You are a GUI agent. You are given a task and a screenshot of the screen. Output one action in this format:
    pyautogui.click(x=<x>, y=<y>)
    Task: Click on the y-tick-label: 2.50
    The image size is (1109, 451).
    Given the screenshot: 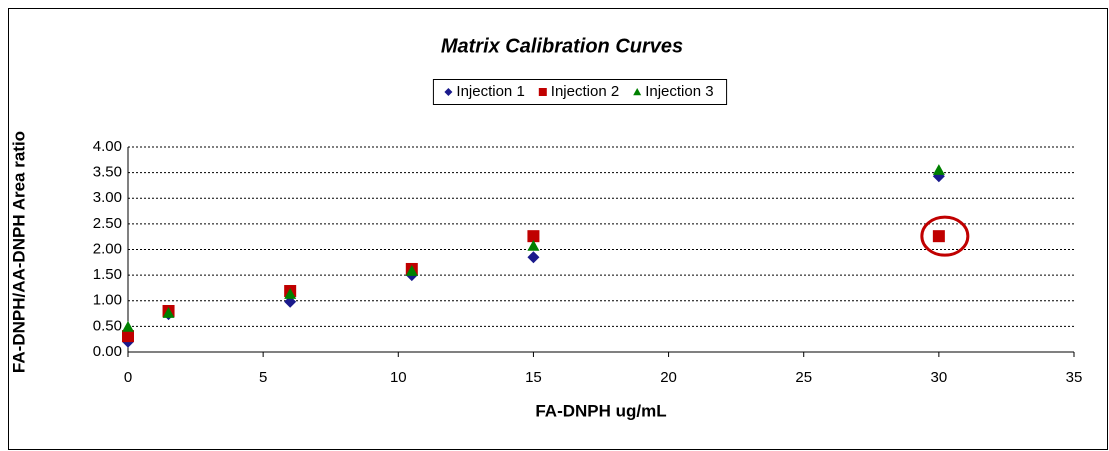 What is the action you would take?
    pyautogui.click(x=107, y=223)
    